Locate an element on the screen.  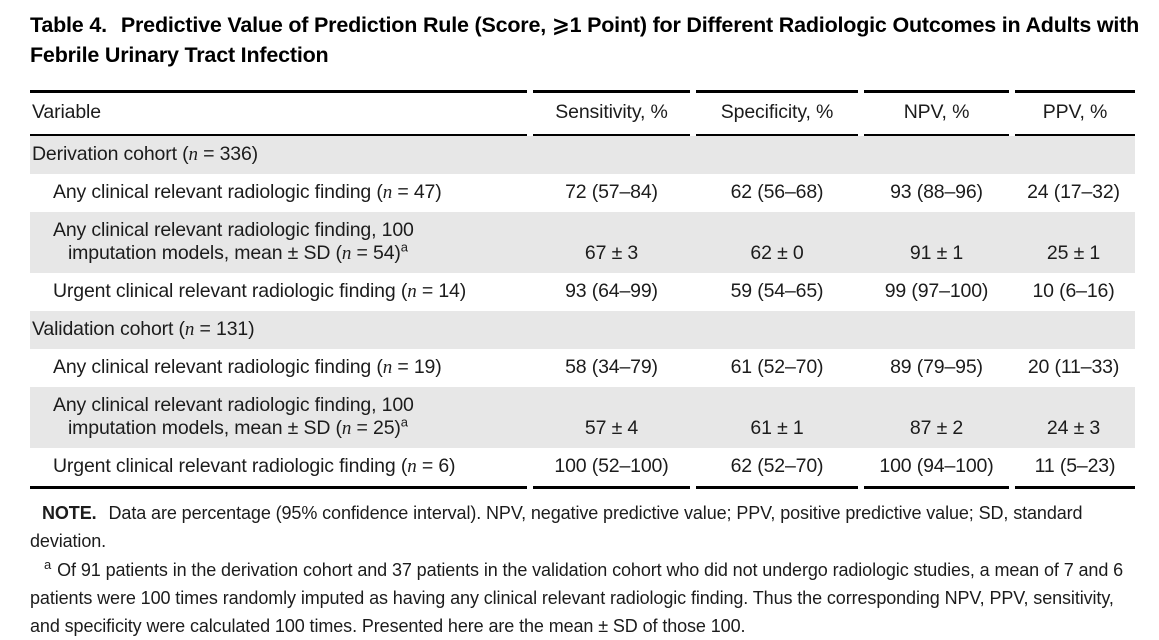
row-label-line2: imputation models, mean ± SD (n = 25)a is located at coordinates (238, 427).